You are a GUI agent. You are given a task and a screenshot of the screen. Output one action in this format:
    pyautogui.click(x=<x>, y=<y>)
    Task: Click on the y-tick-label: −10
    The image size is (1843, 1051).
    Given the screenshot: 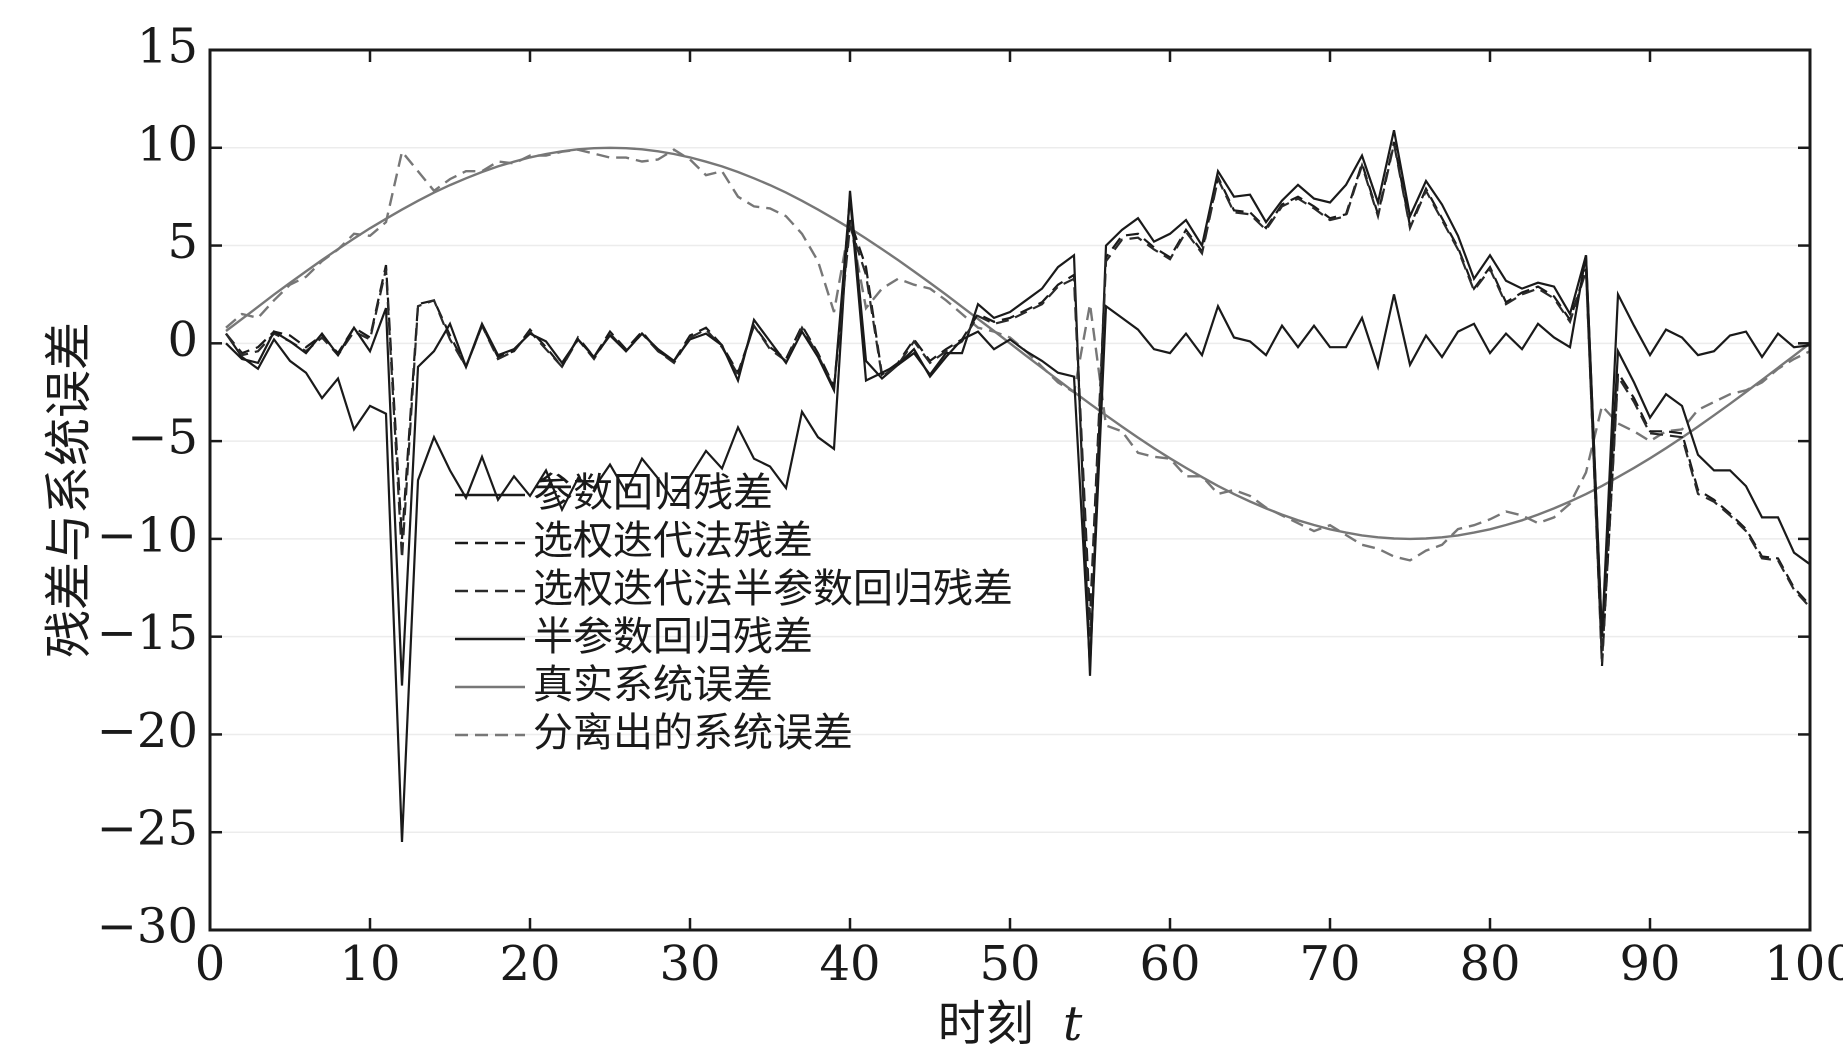 What is the action you would take?
    pyautogui.click(x=147, y=535)
    